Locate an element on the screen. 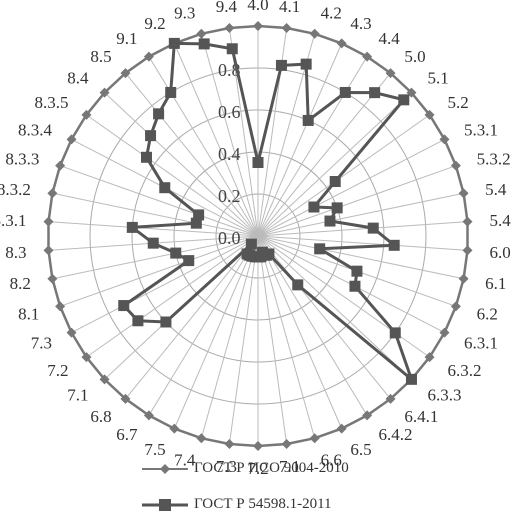  radial-tick-label: 0.4 is located at coordinates (229, 154).